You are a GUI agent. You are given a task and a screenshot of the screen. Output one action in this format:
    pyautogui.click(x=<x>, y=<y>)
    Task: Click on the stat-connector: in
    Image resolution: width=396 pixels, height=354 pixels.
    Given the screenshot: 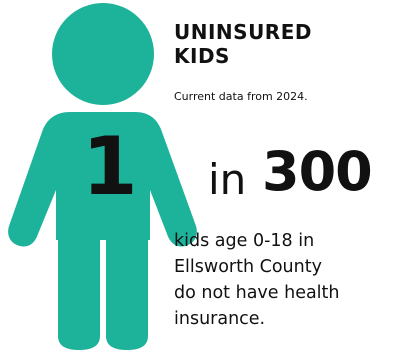 What is the action you would take?
    pyautogui.click(x=227, y=179)
    